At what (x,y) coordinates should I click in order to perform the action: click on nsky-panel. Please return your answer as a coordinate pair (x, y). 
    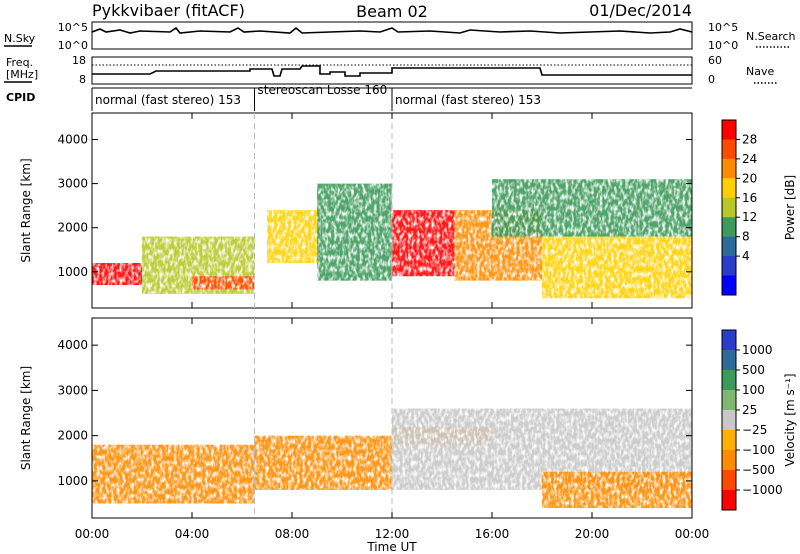
    Looking at the image, I should click on (392, 35).